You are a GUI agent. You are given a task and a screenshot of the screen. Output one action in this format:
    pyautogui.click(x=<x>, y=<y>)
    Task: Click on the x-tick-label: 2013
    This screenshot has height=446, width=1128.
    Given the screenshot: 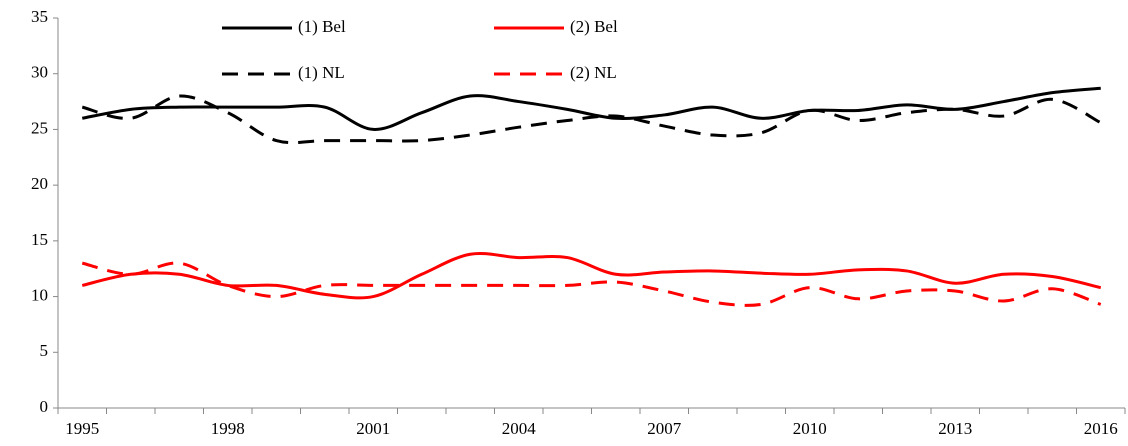 What is the action you would take?
    pyautogui.click(x=955, y=428)
    